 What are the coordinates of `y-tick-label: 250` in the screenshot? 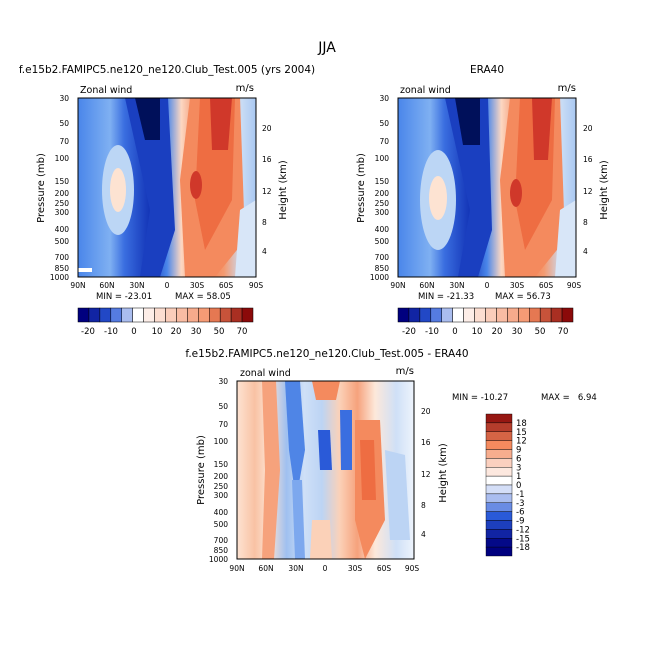 It's located at (62, 203).